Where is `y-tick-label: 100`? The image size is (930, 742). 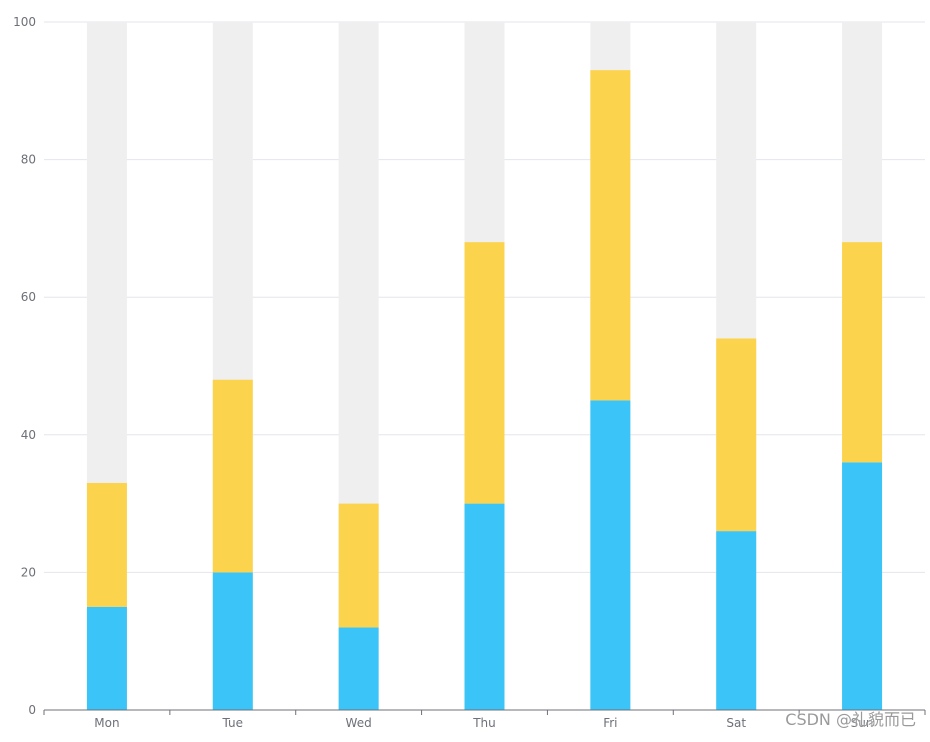
y-tick-label: 100 is located at coordinates (24, 22).